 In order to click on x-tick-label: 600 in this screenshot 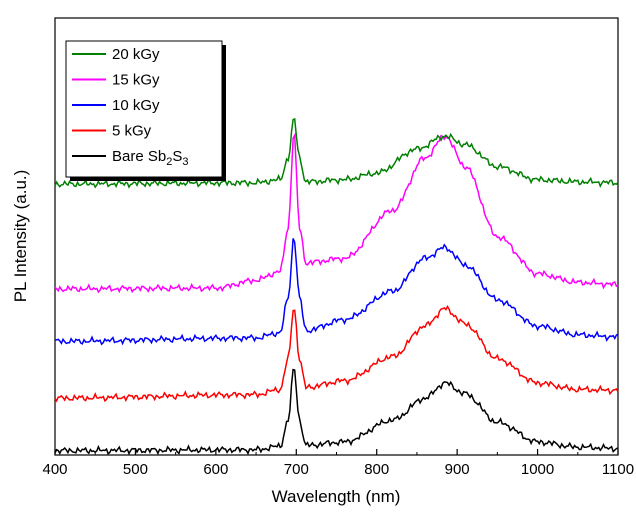, I will do `click(215, 469)`.